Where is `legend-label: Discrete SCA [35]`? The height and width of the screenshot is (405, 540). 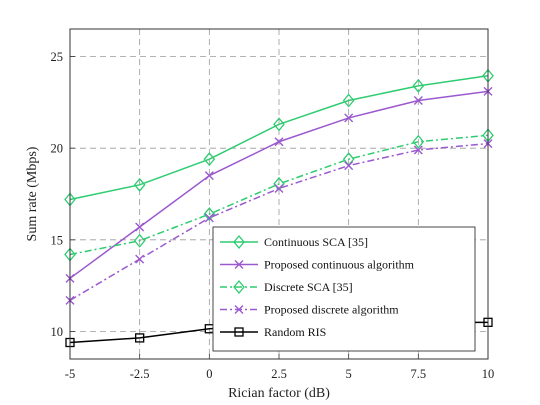 legend-label: Discrete SCA [35] is located at coordinates (308, 287).